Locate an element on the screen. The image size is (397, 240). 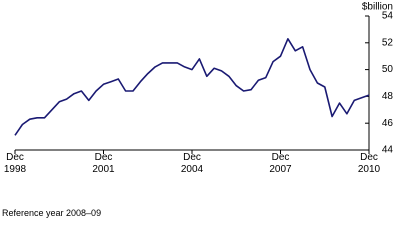
y-tick-label: 52 is located at coordinates (388, 42).